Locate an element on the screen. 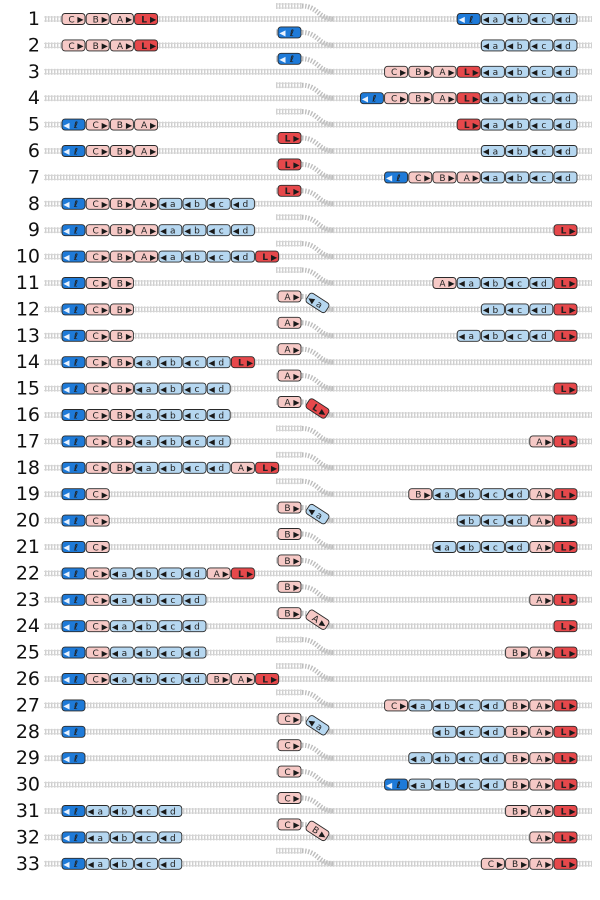 The image size is (600, 900). step-row: 31 ◀ ℓ ◀ a ◀ b ◀ c ◀ d▶C▶B ▶A ▶L is located at coordinates (304, 807).